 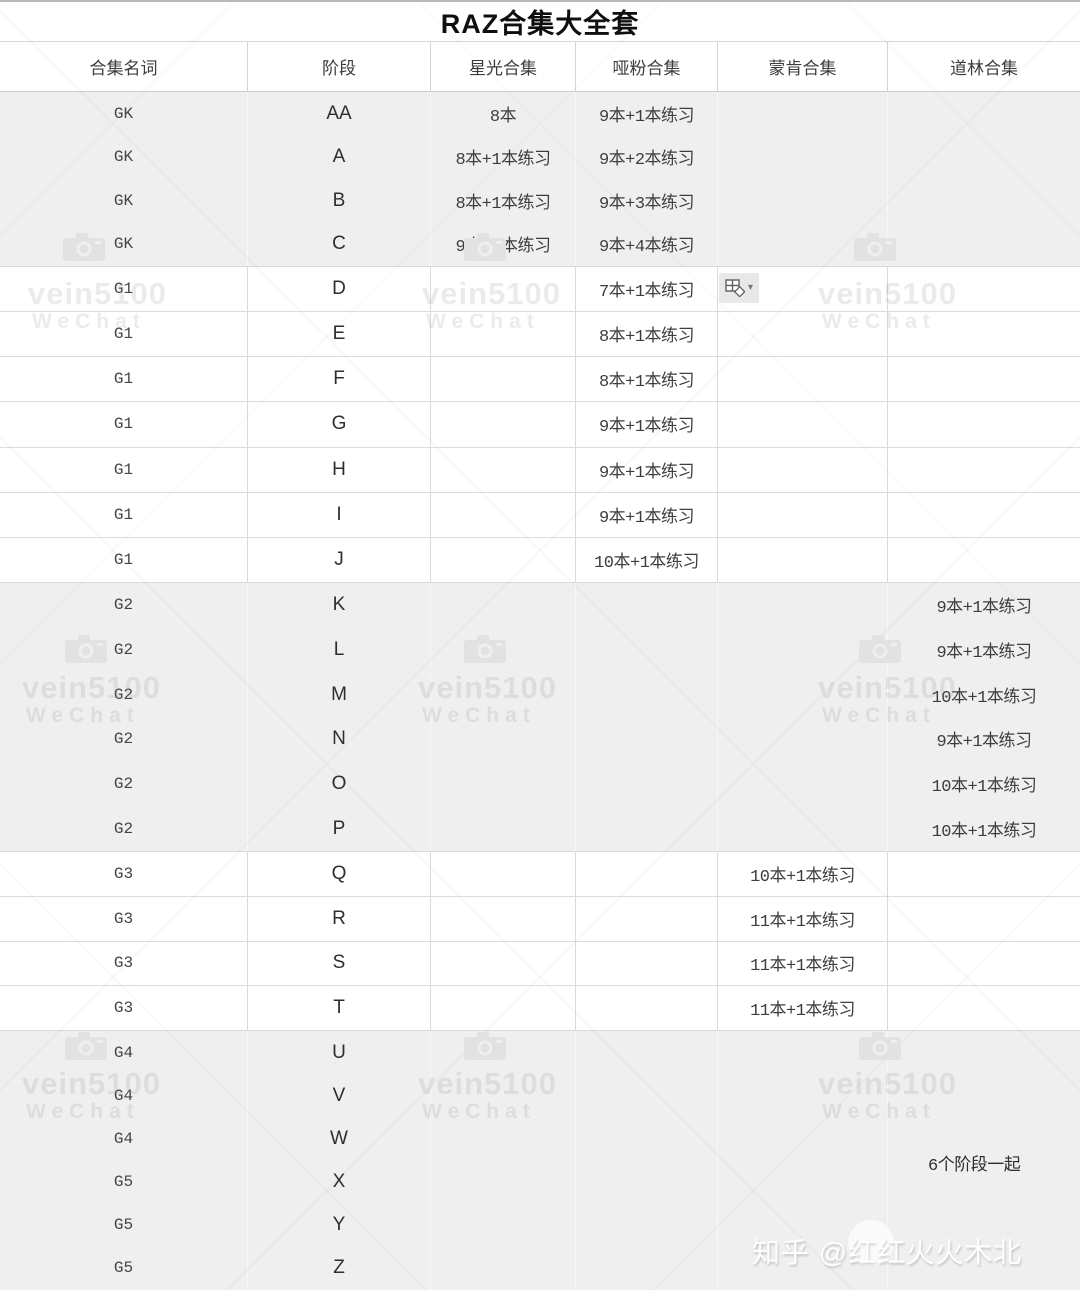 I want to click on table-cell: G3, so click(x=124, y=963).